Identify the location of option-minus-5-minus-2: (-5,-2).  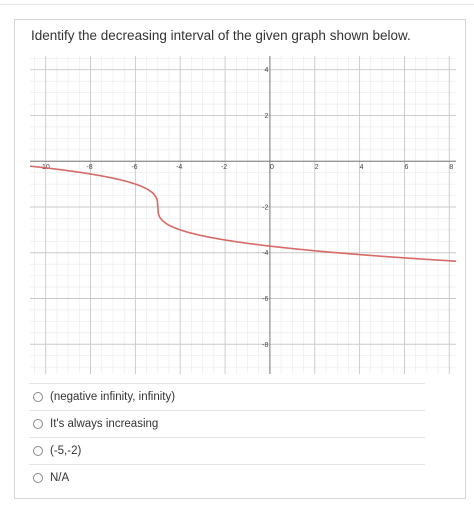
(227, 450).